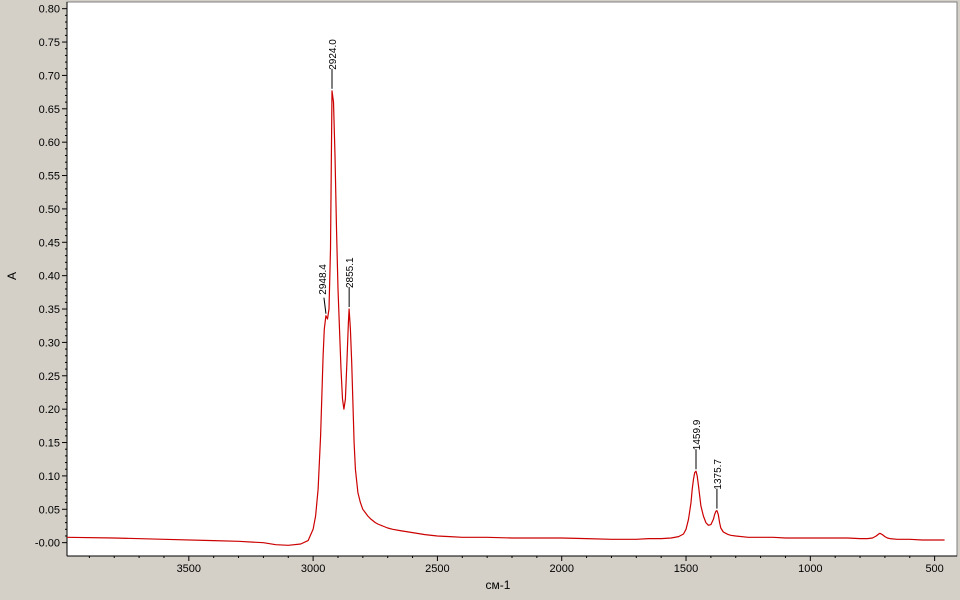  I want to click on y-tick-label: 0.50, so click(49, 210).